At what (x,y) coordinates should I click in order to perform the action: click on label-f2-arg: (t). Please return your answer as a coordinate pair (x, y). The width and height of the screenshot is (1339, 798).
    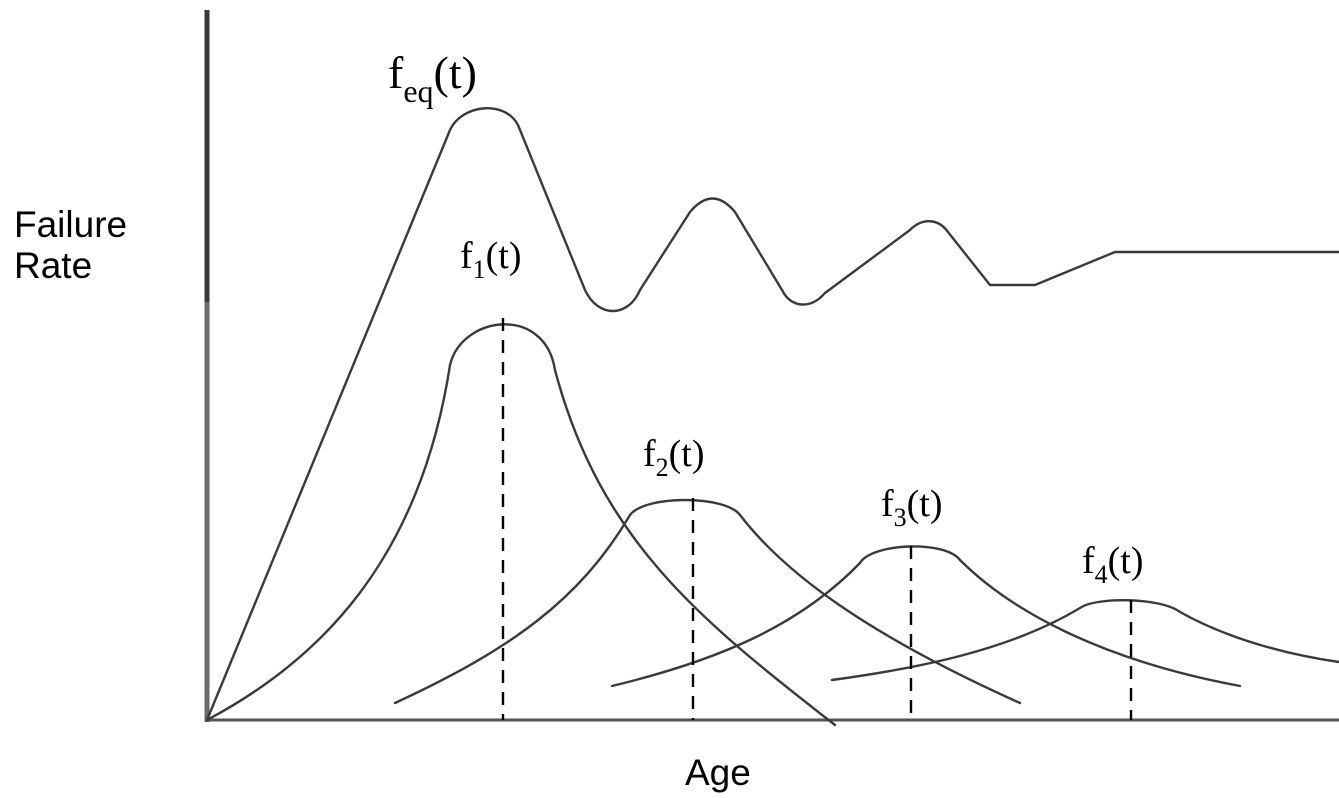
    Looking at the image, I should click on (687, 454).